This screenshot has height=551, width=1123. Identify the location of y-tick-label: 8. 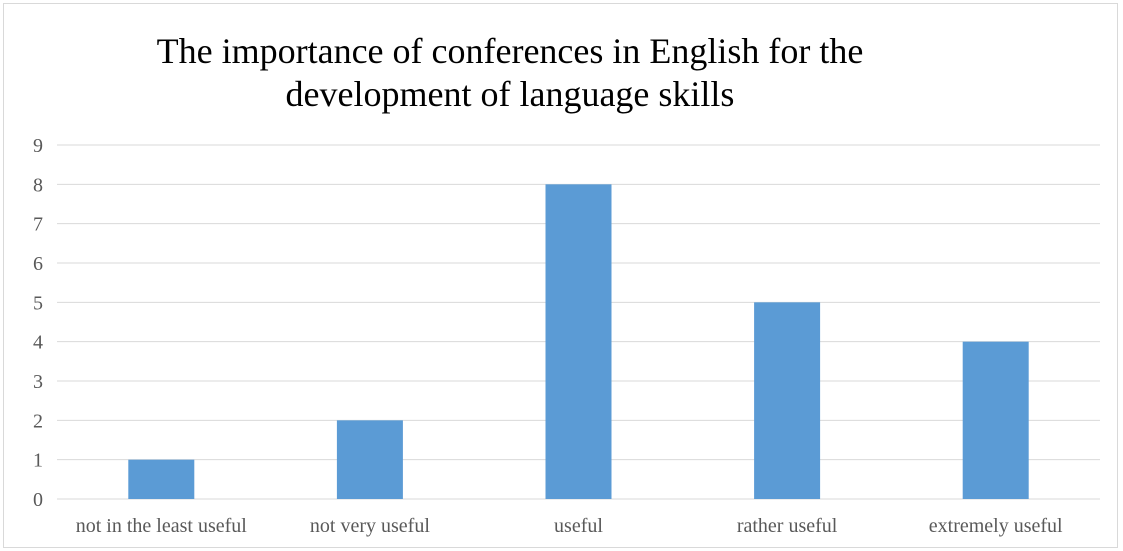
(38, 185).